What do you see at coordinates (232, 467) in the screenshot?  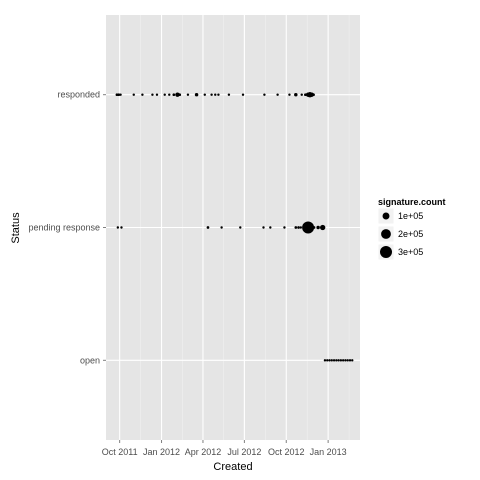 I see `x-axis-title: Created` at bounding box center [232, 467].